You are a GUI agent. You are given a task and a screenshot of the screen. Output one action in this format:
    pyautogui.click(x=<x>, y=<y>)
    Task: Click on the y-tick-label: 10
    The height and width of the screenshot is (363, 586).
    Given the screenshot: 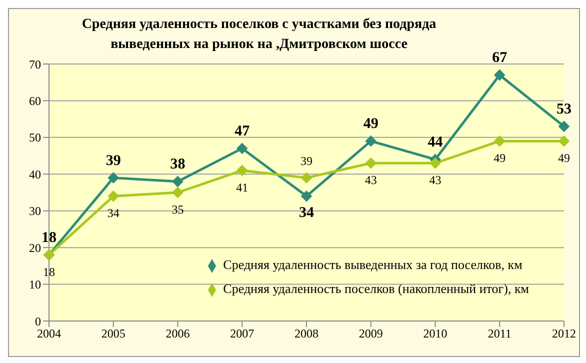 What is the action you would take?
    pyautogui.click(x=35, y=285)
    